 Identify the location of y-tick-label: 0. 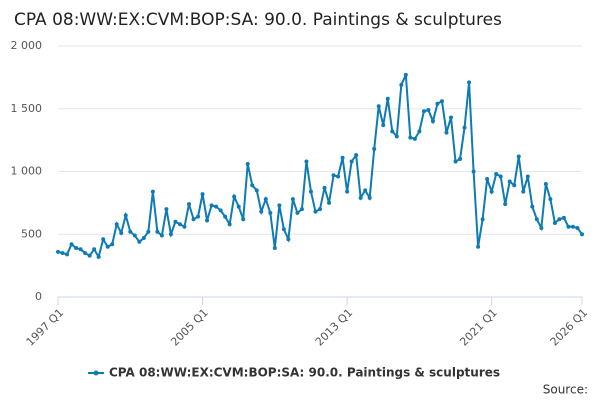
(38, 296).